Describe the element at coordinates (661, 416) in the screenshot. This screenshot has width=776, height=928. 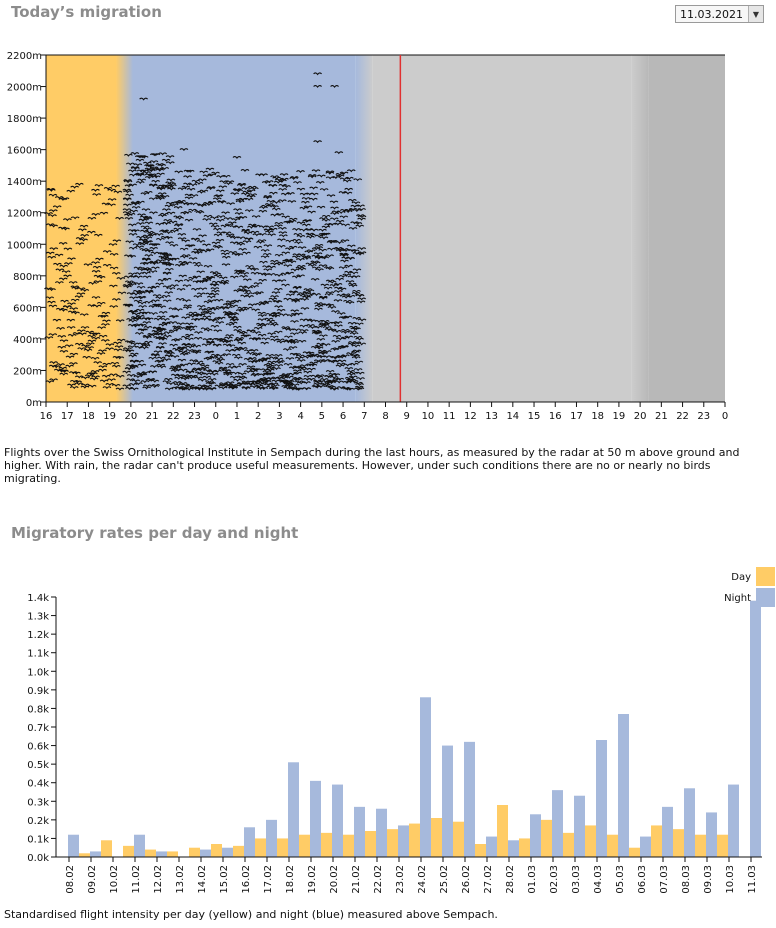
I see `x-tick-label: 21` at that location.